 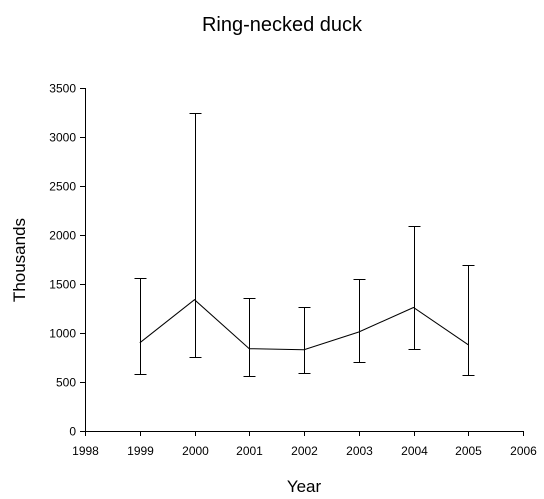 I want to click on x-ticks: 1998 1999 2000 2001 2002 2003 2004 2005 2006, so click(x=304, y=444).